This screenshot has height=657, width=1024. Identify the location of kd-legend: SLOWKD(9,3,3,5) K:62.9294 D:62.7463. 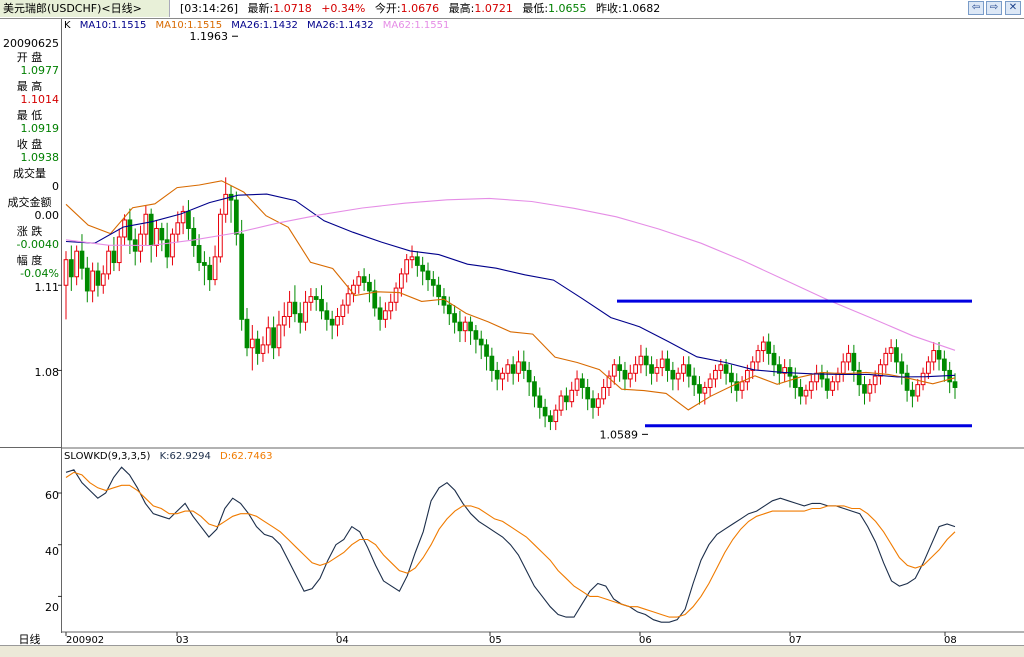
(171, 456).